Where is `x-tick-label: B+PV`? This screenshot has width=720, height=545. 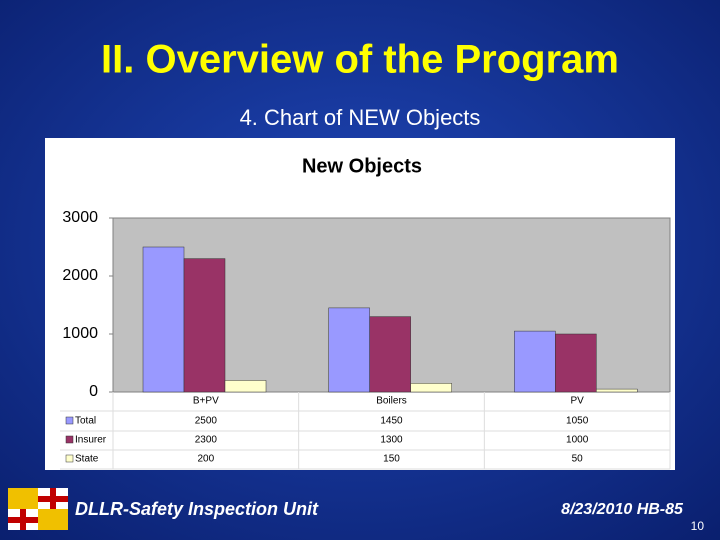 x-tick-label: B+PV is located at coordinates (206, 401).